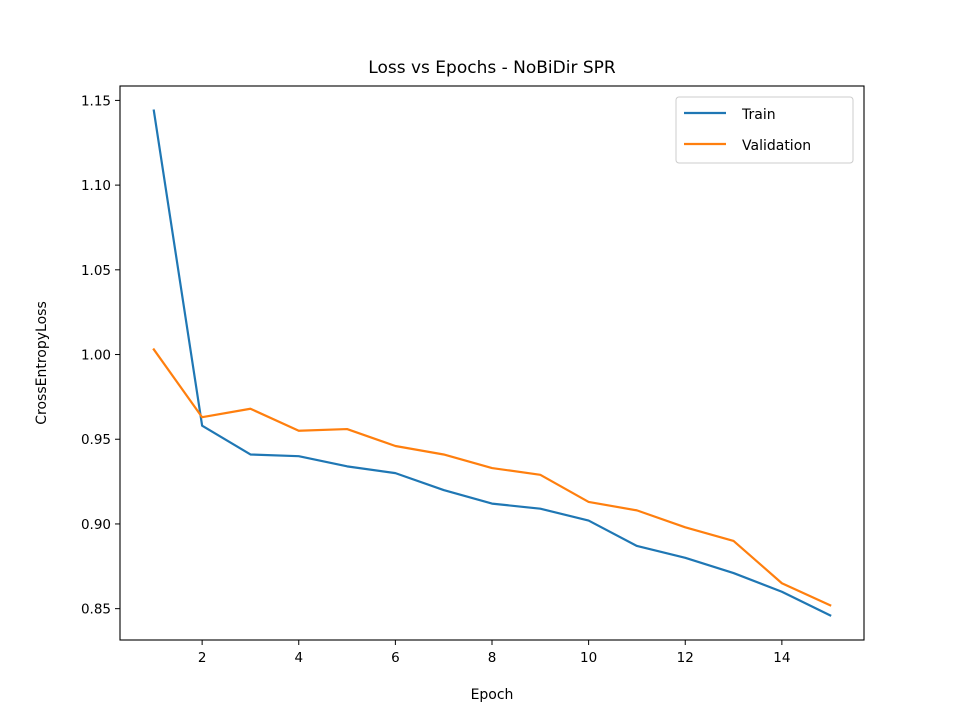  What do you see at coordinates (96, 271) in the screenshot?
I see `y-tick-label: 1.05` at bounding box center [96, 271].